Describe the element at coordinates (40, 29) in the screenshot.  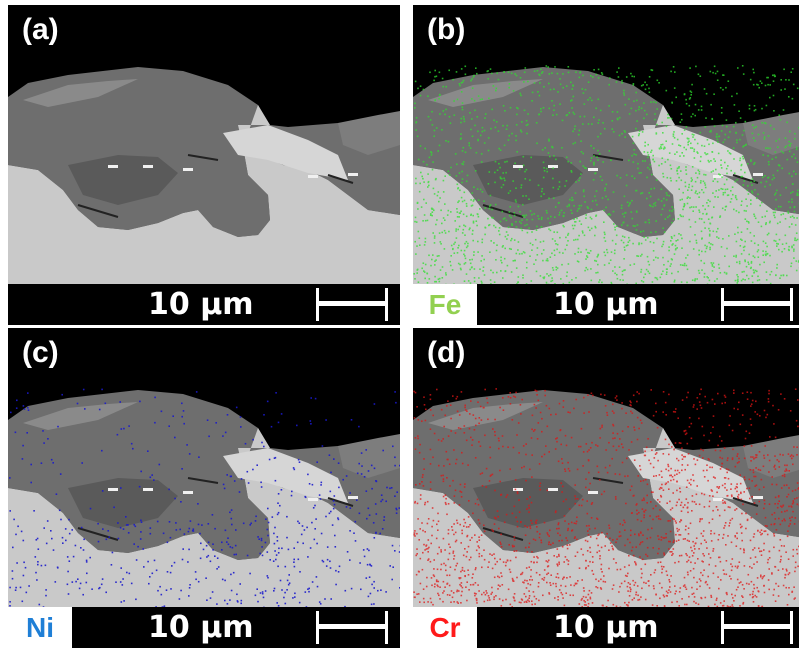
I see `panel-label: (a)` at that location.